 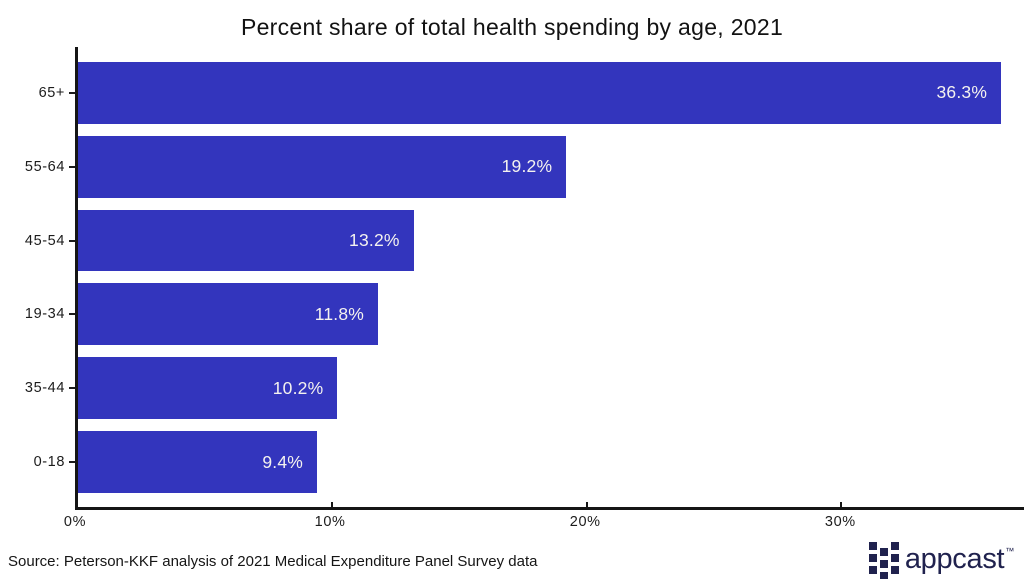 I want to click on bar-value-label: 9.4%, so click(x=283, y=461).